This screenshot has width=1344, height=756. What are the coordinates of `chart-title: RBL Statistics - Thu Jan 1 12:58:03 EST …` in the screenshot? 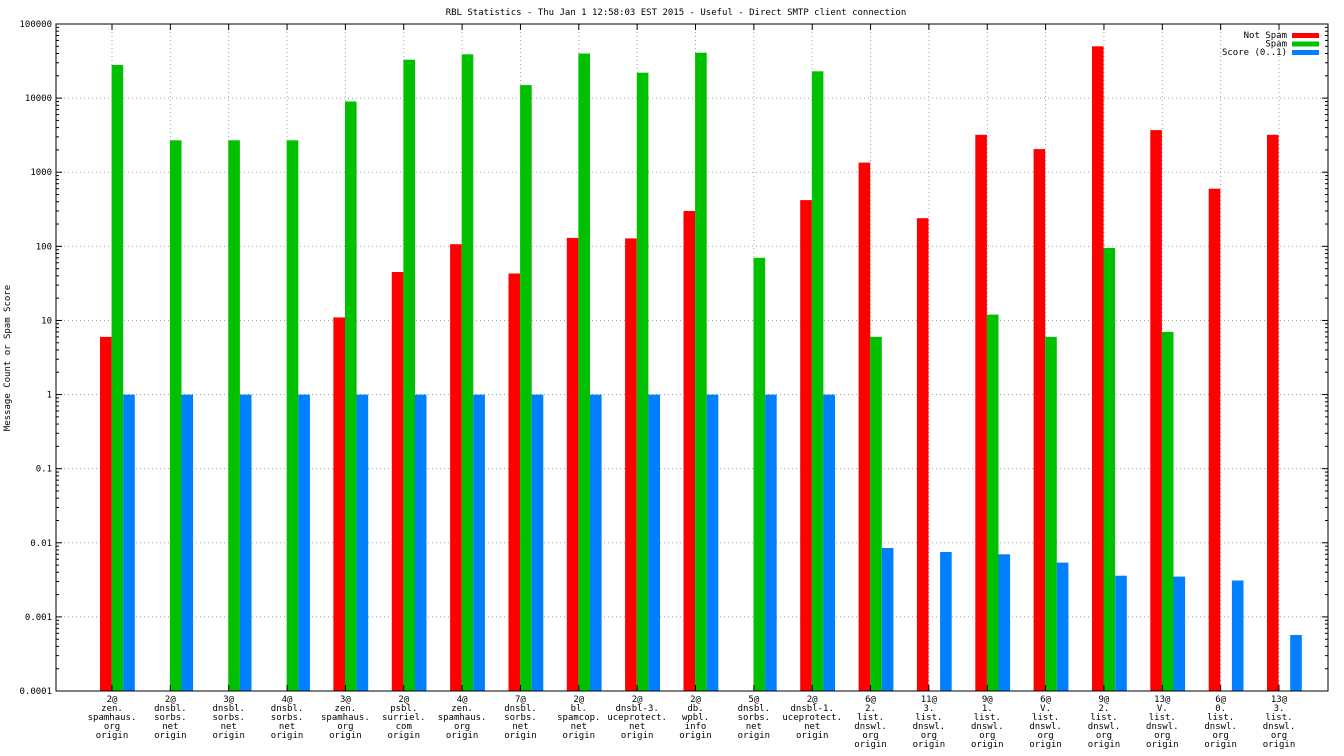 It's located at (676, 13).